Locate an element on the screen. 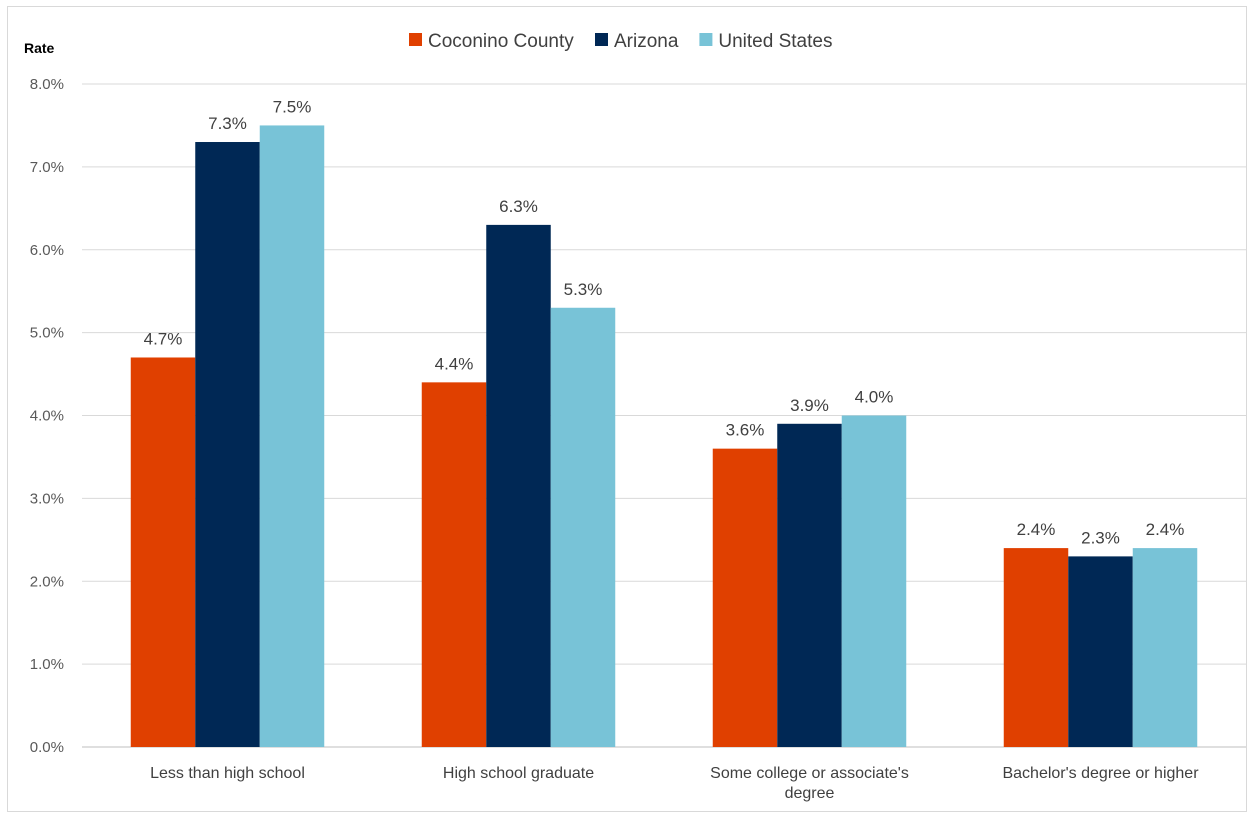  data-label: 3.6% is located at coordinates (745, 430).